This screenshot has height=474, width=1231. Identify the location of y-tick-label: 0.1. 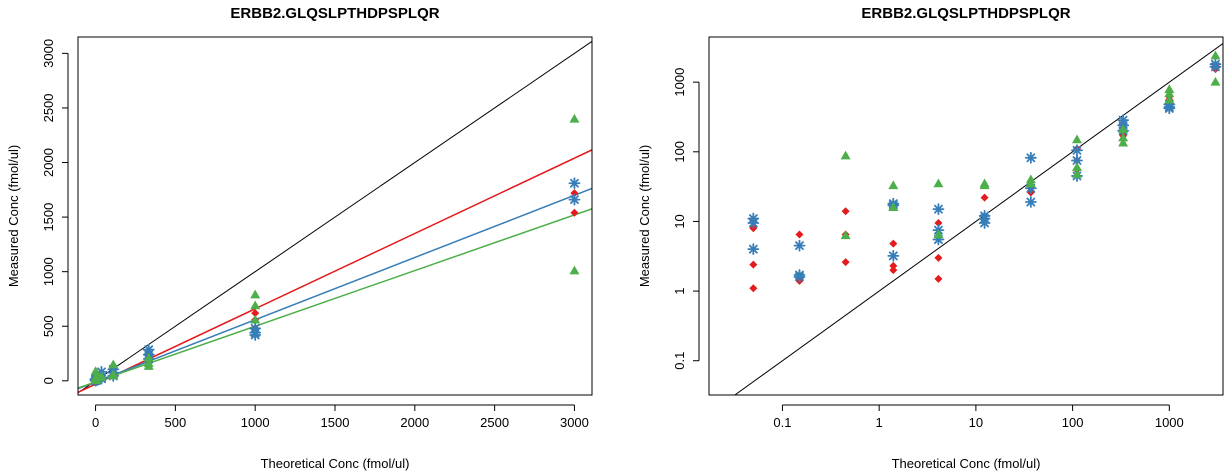
(679, 361).